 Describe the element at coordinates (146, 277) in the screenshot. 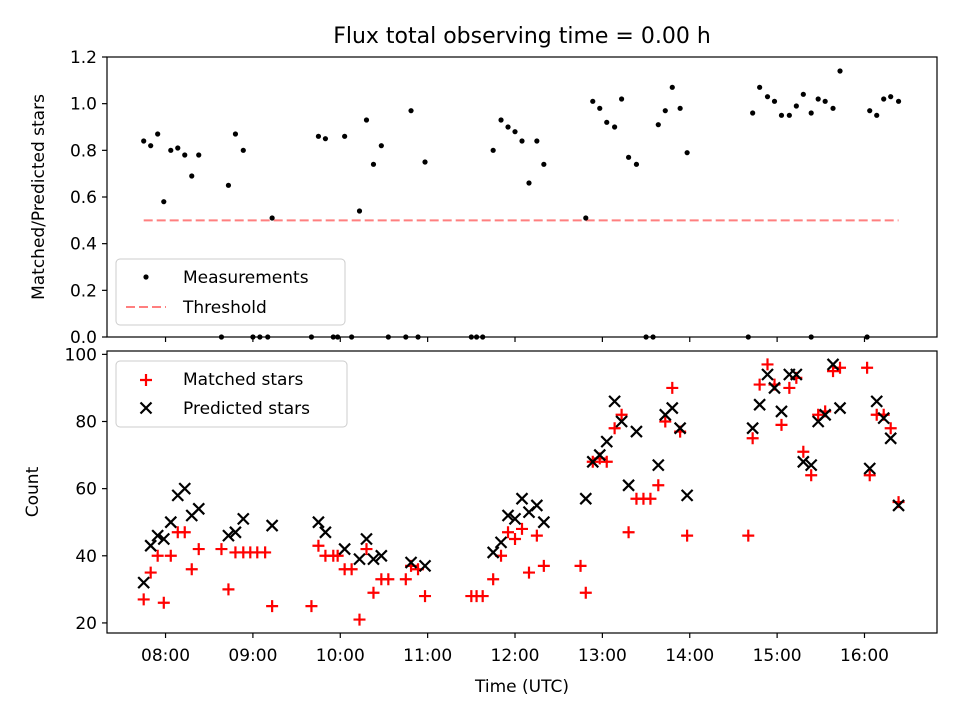

I see `measurements-legend-marker` at that location.